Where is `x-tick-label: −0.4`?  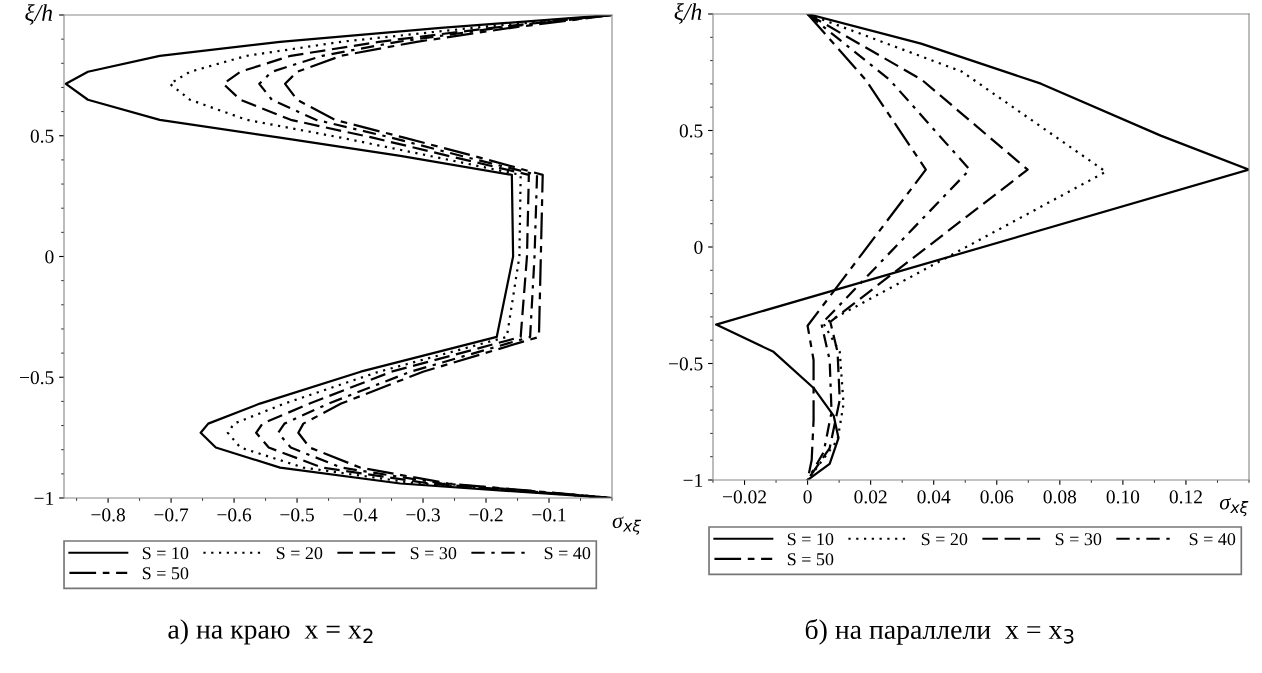
x-tick-label: −0.4 is located at coordinates (360, 515).